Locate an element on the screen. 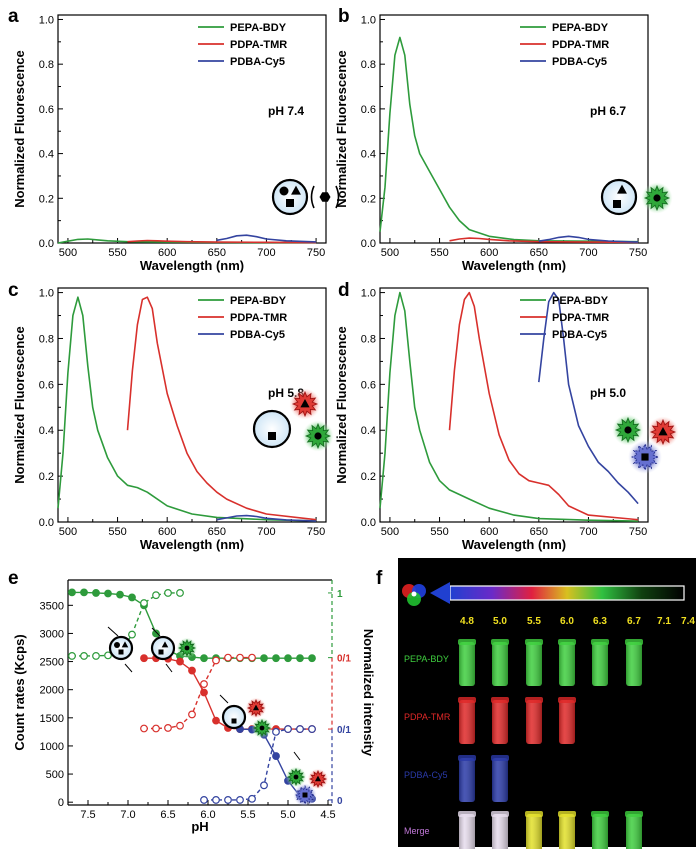 The width and height of the screenshot is (700, 849). rgb-white-center-icon is located at coordinates (414, 594).